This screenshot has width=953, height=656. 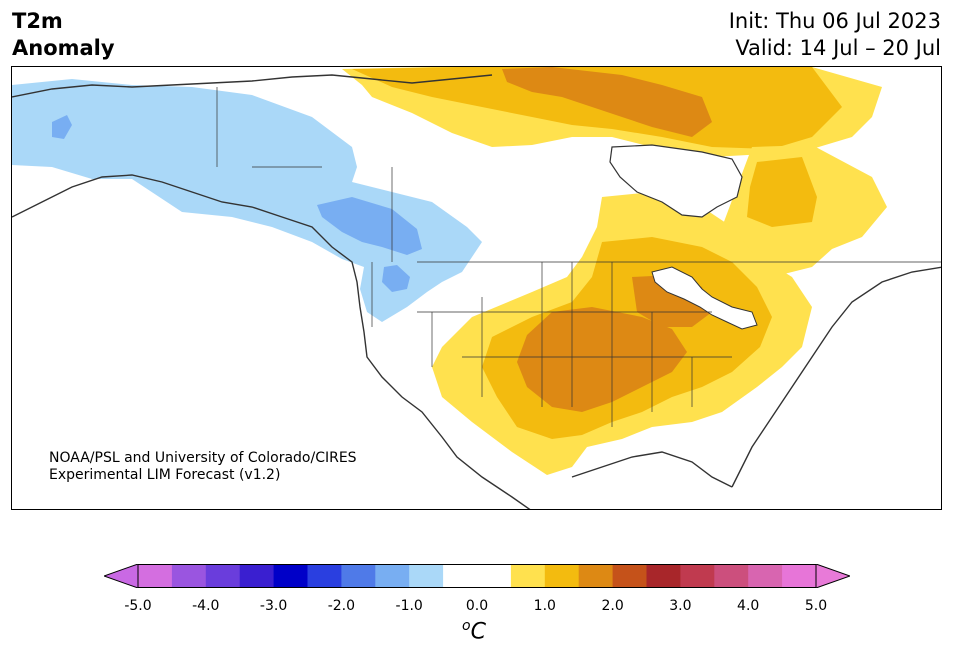 What do you see at coordinates (206, 606) in the screenshot?
I see `colorbar-tick-label: -4.0` at bounding box center [206, 606].